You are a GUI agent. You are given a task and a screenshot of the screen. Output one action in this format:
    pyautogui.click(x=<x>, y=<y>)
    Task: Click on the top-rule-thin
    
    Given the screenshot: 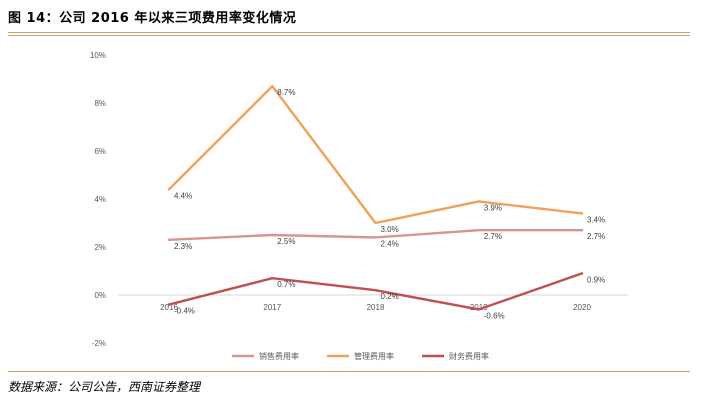 What is the action you would take?
    pyautogui.click(x=349, y=35)
    